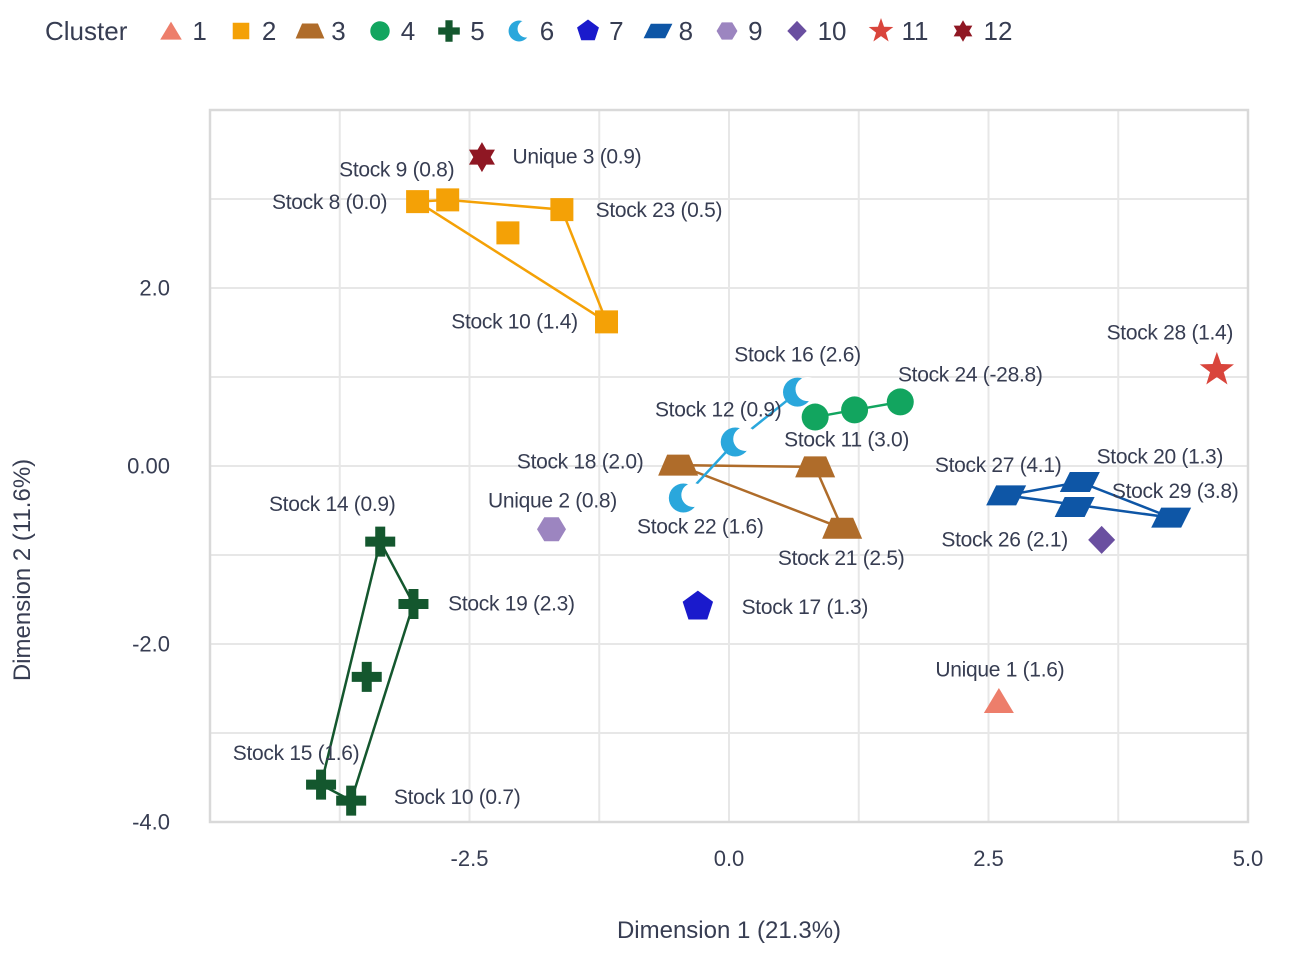  I want to click on point-label: Stock 24 (-28.8), so click(970, 374).